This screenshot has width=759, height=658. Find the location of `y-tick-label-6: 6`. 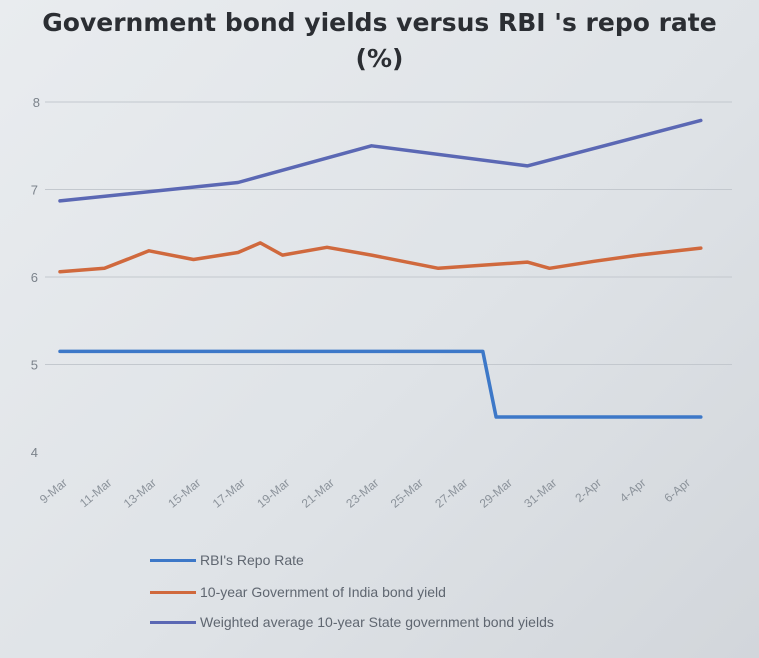

y-tick-label-6: 6 is located at coordinates (34, 277).